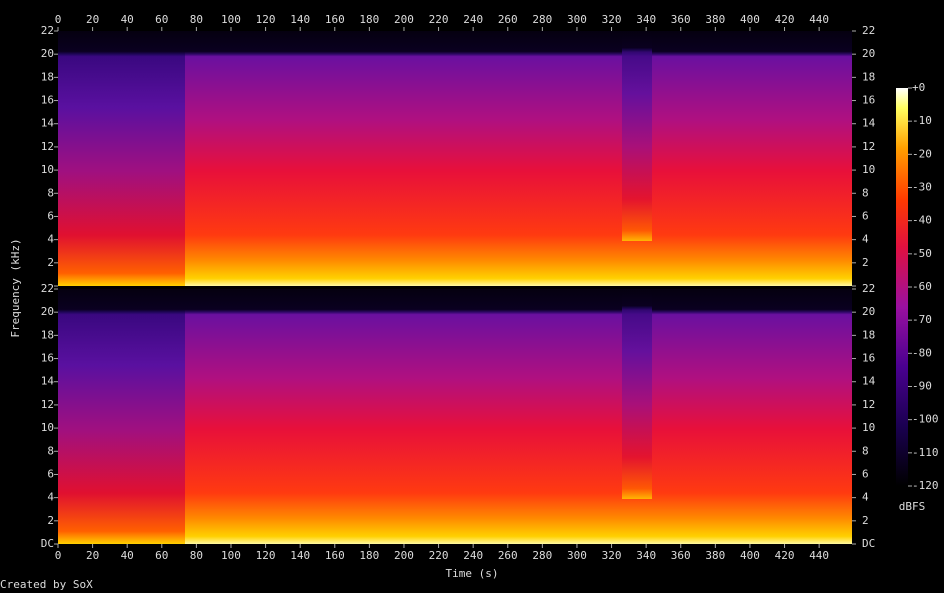 The image size is (944, 593). What do you see at coordinates (922, 120) in the screenshot?
I see `colorbar-tick-label: -10` at bounding box center [922, 120].